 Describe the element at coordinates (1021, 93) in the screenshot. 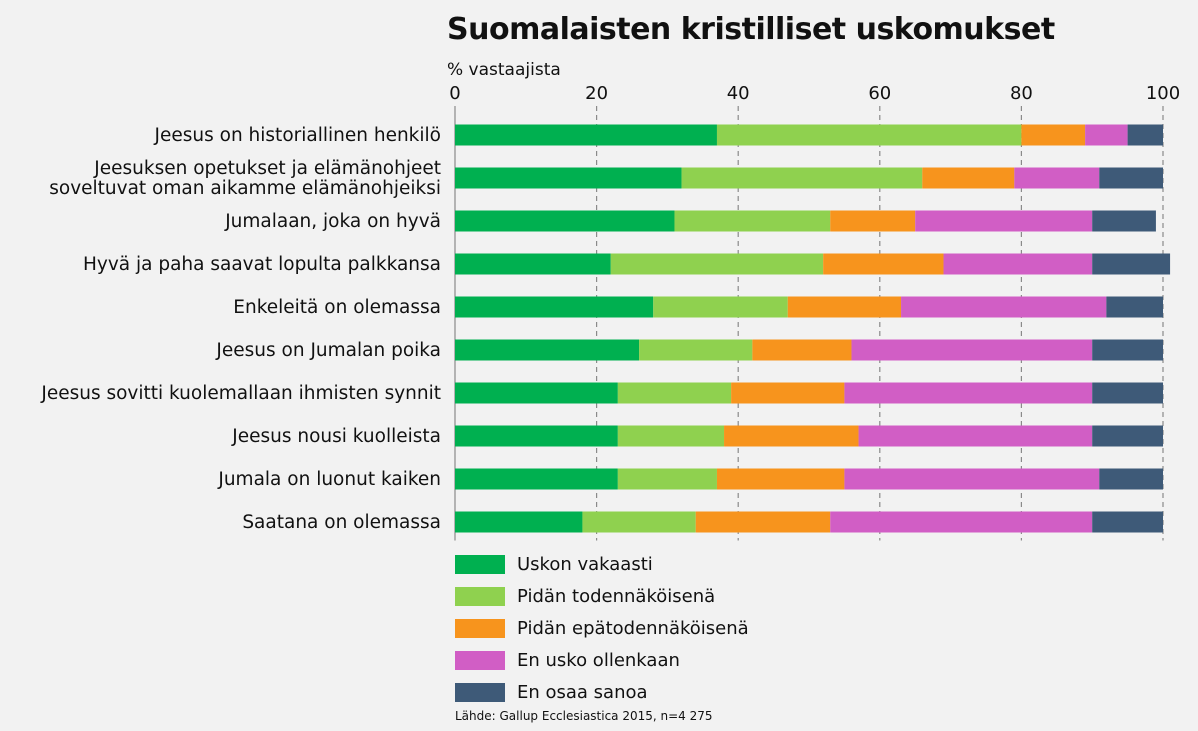

I see `x-tick-label: 80` at that location.